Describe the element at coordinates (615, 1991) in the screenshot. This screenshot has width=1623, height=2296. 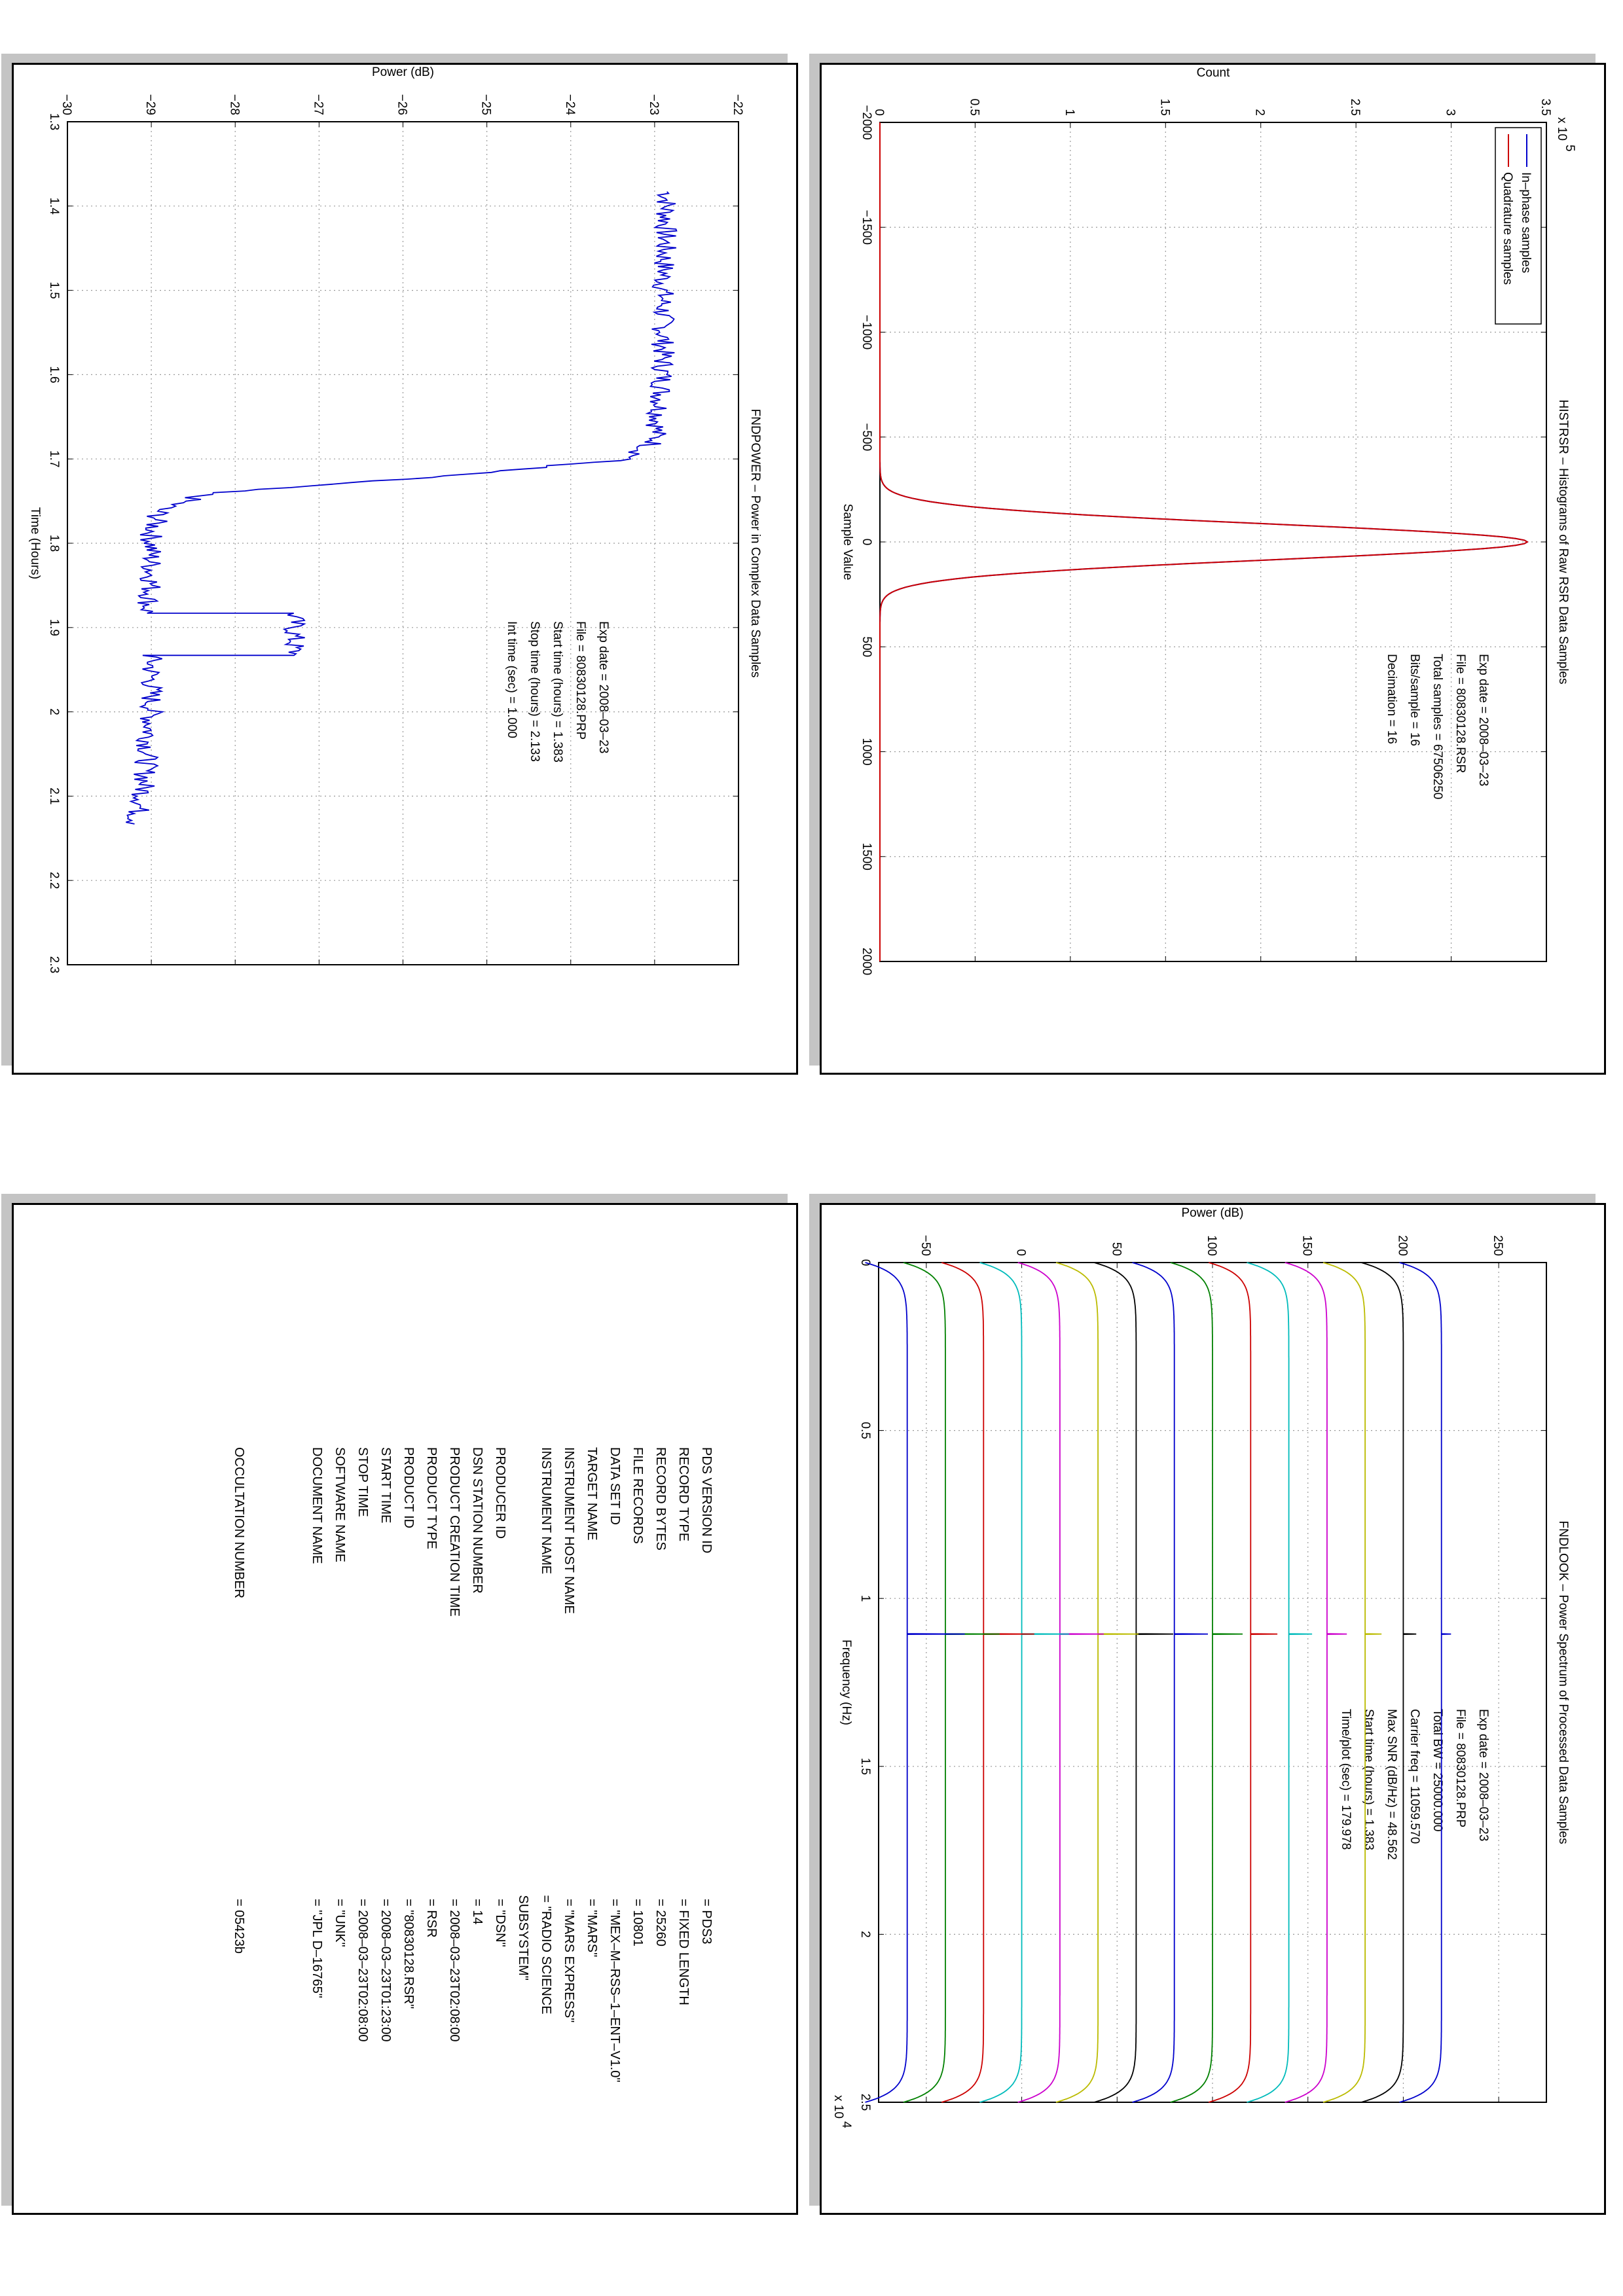
I see `label-value: = "MEX–M–RSS–1–ENT–V1.0"` at that location.